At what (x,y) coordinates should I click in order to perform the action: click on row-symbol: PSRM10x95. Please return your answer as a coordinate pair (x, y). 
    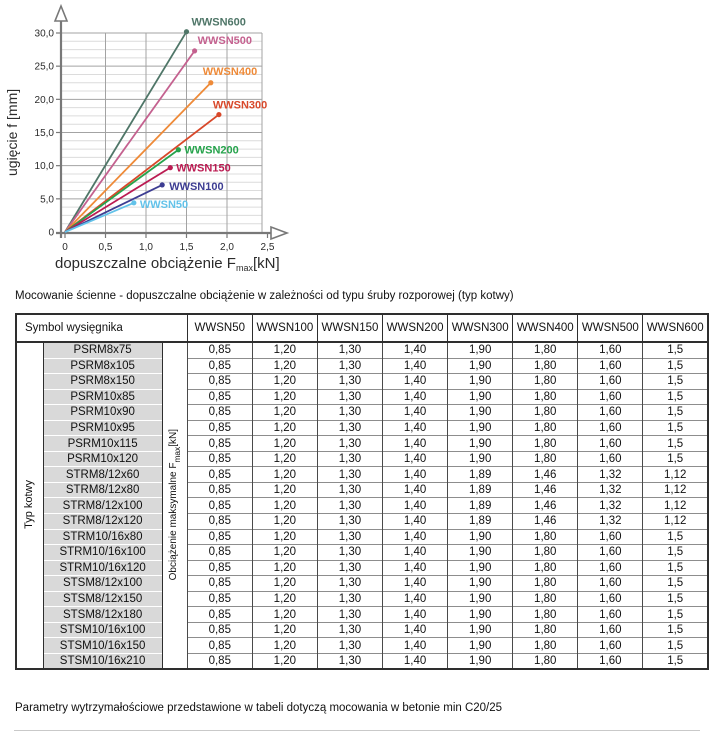
    Looking at the image, I should click on (102, 427).